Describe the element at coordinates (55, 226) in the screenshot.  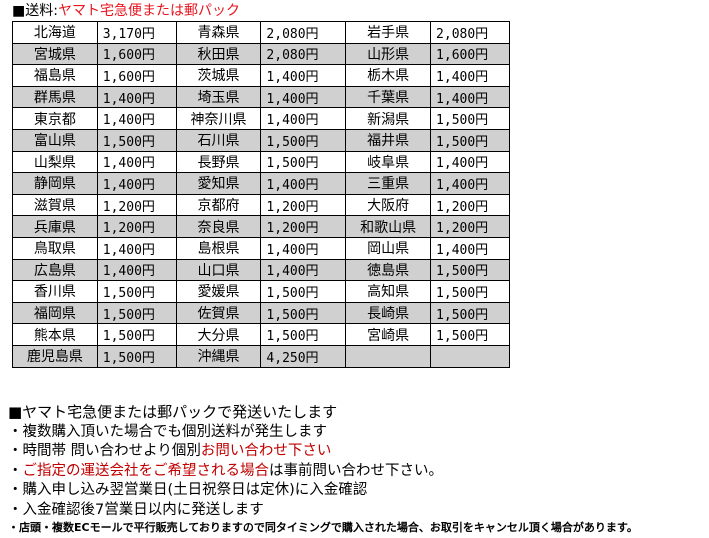
I see `prefecture-cell: 兵庫県` at that location.